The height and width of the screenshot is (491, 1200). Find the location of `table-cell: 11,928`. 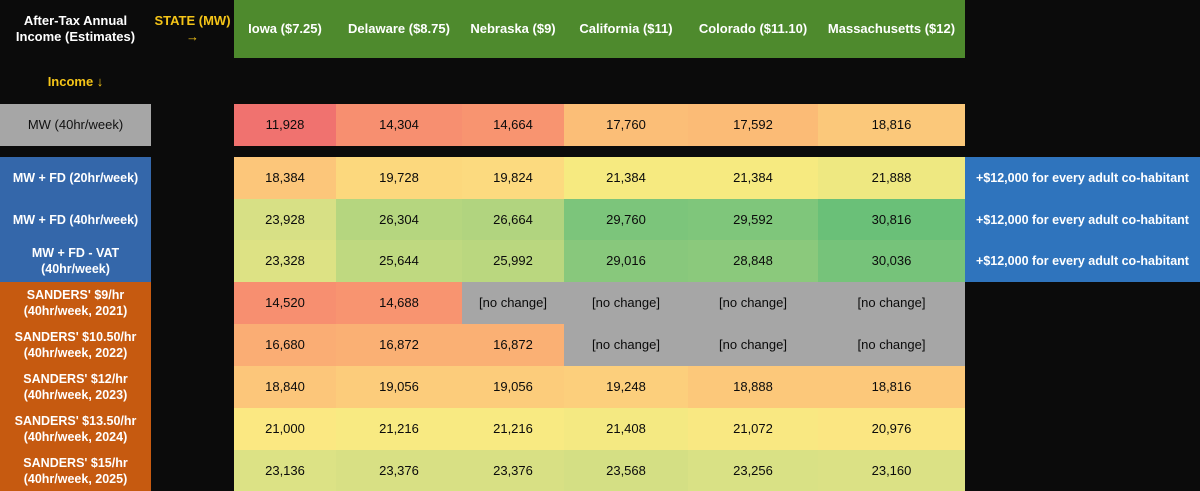

table-cell: 11,928 is located at coordinates (285, 125).